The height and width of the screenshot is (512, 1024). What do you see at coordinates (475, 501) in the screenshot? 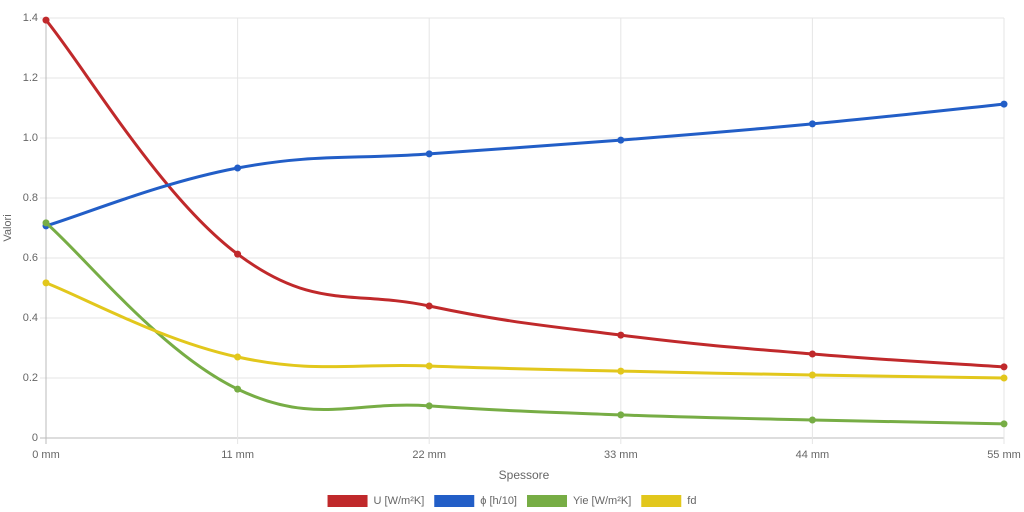
I see `legend-item: ϕ [h/10]` at bounding box center [475, 501].